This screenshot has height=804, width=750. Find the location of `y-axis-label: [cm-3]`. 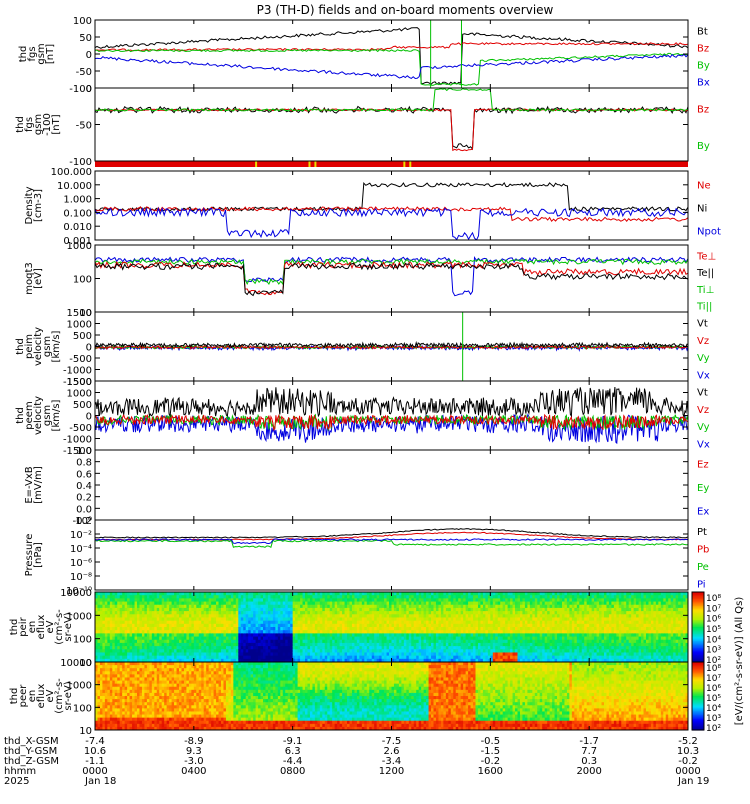

y-axis-label: [cm-3] is located at coordinates (38, 205).